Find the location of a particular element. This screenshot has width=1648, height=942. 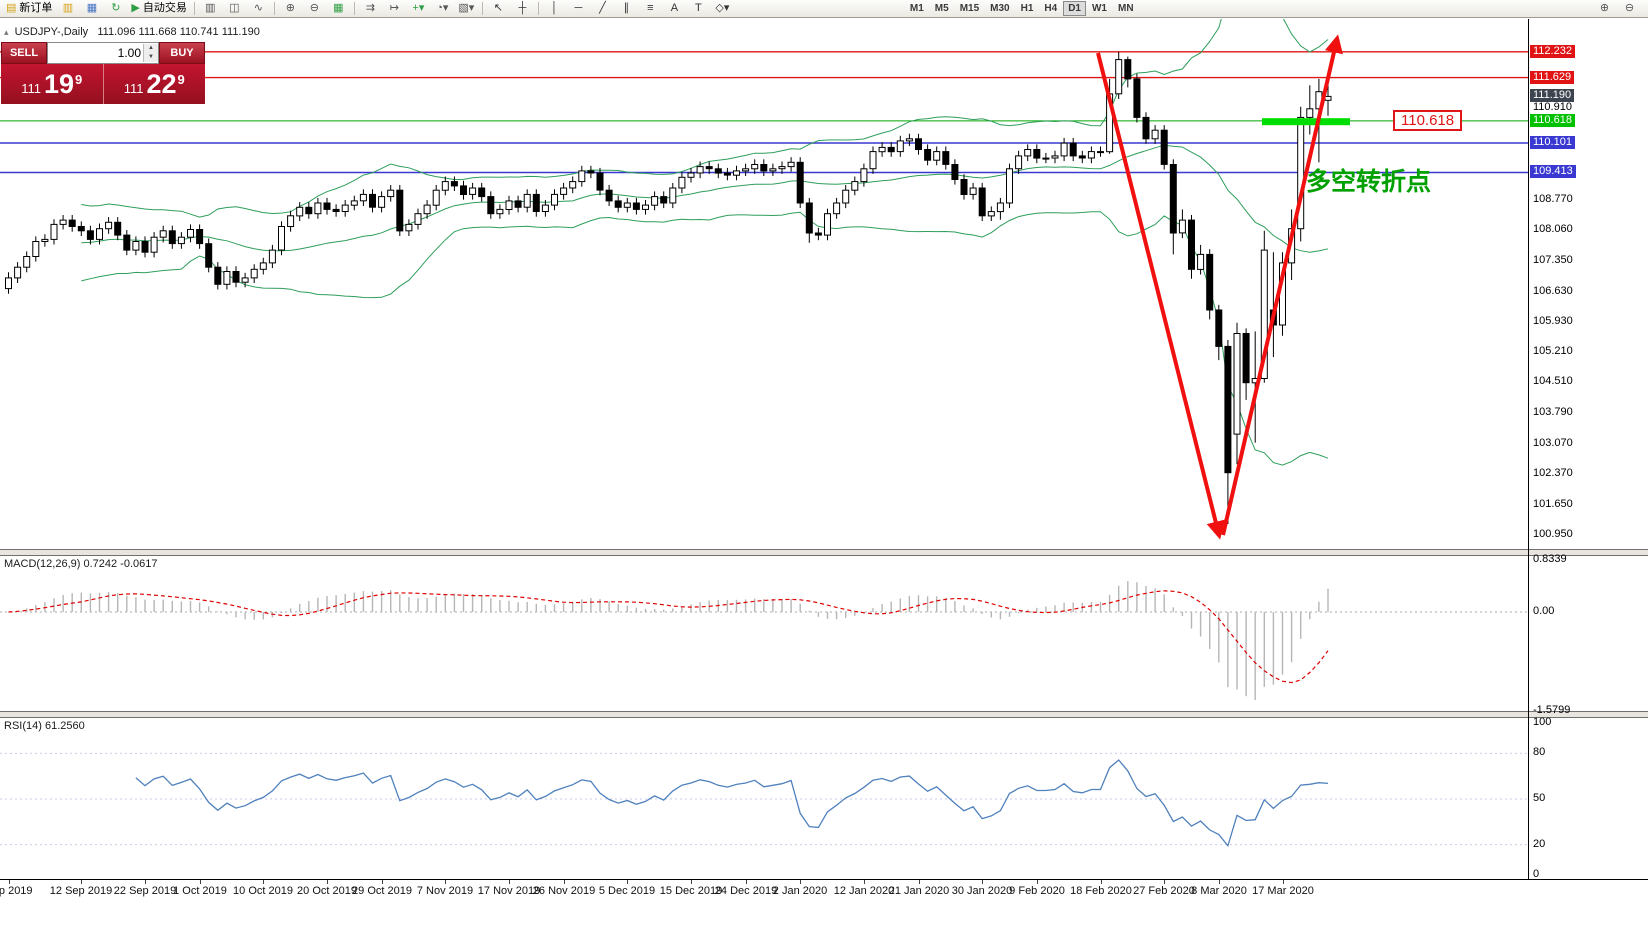

market-watch-icon: ▦ is located at coordinates (91, 8).